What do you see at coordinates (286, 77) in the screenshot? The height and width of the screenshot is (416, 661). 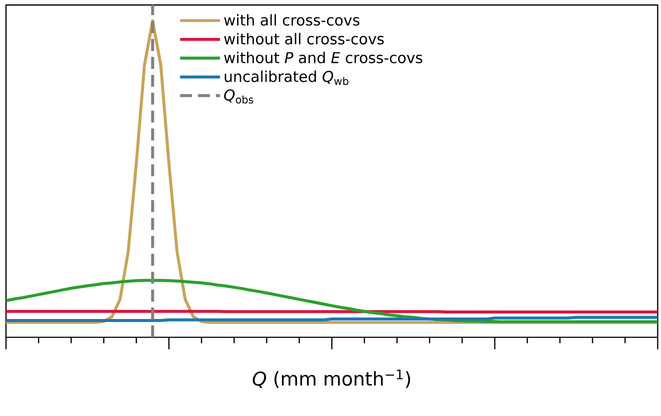 I see `legend-label: uncalibrated Q$_{wb}$` at bounding box center [286, 77].